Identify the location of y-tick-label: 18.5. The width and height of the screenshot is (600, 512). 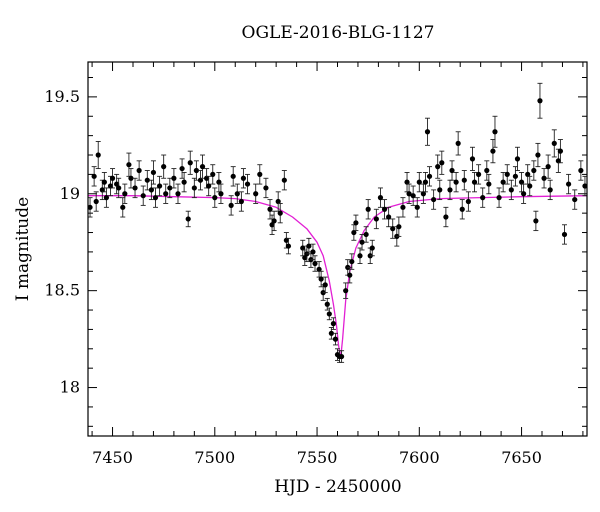
(62, 290).